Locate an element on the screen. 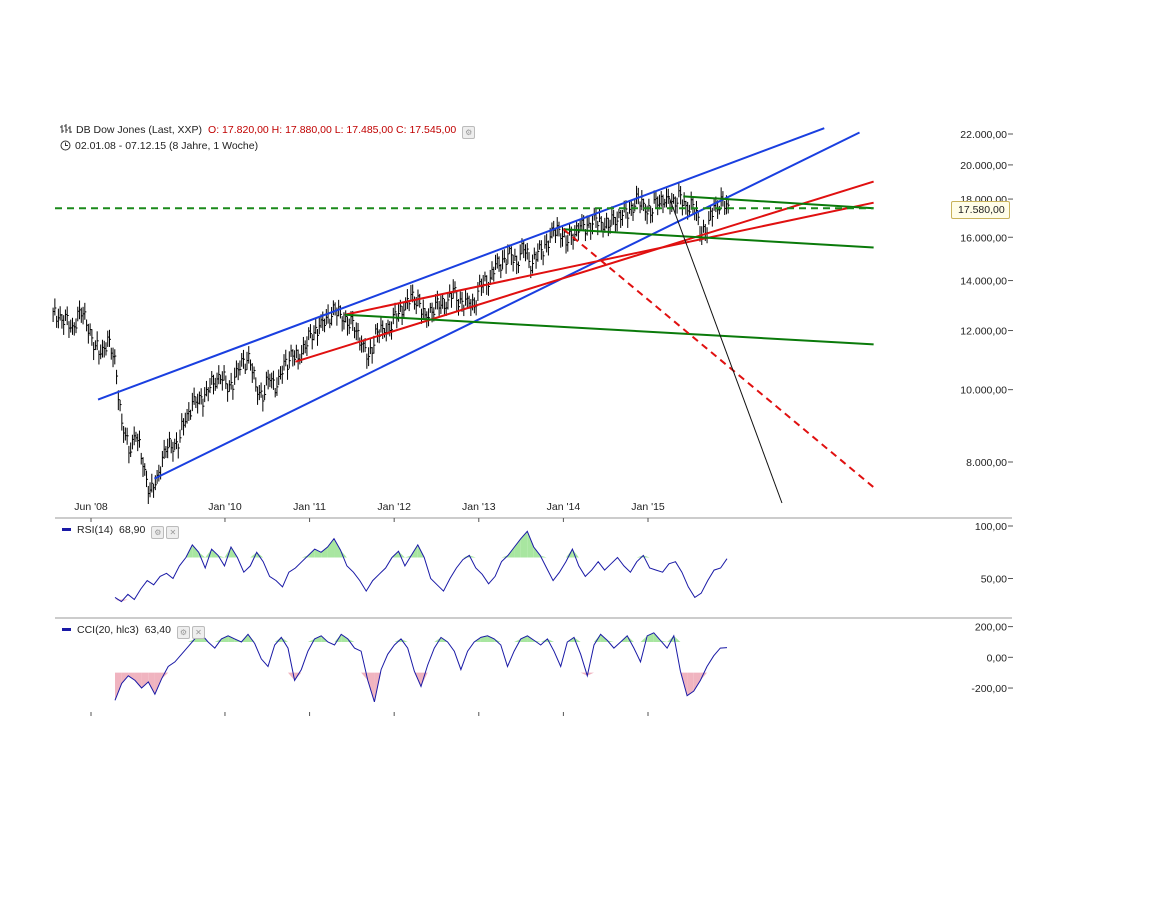 Image resolution: width=1152 pixels, height=905 pixels. trendline-red-dashed is located at coordinates (718, 358).